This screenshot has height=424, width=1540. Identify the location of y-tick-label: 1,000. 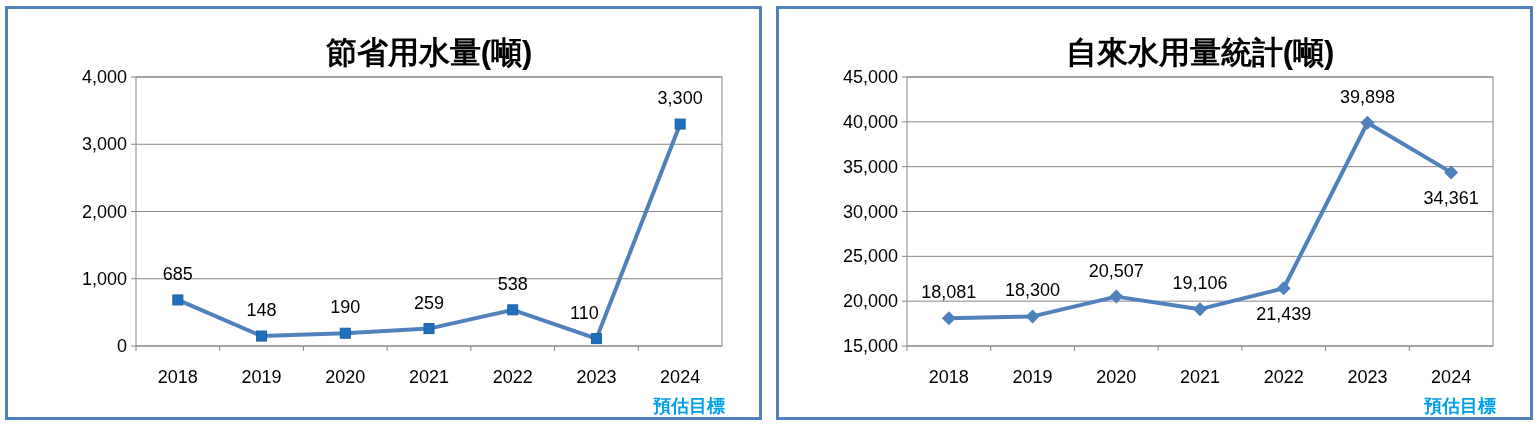
(104, 278).